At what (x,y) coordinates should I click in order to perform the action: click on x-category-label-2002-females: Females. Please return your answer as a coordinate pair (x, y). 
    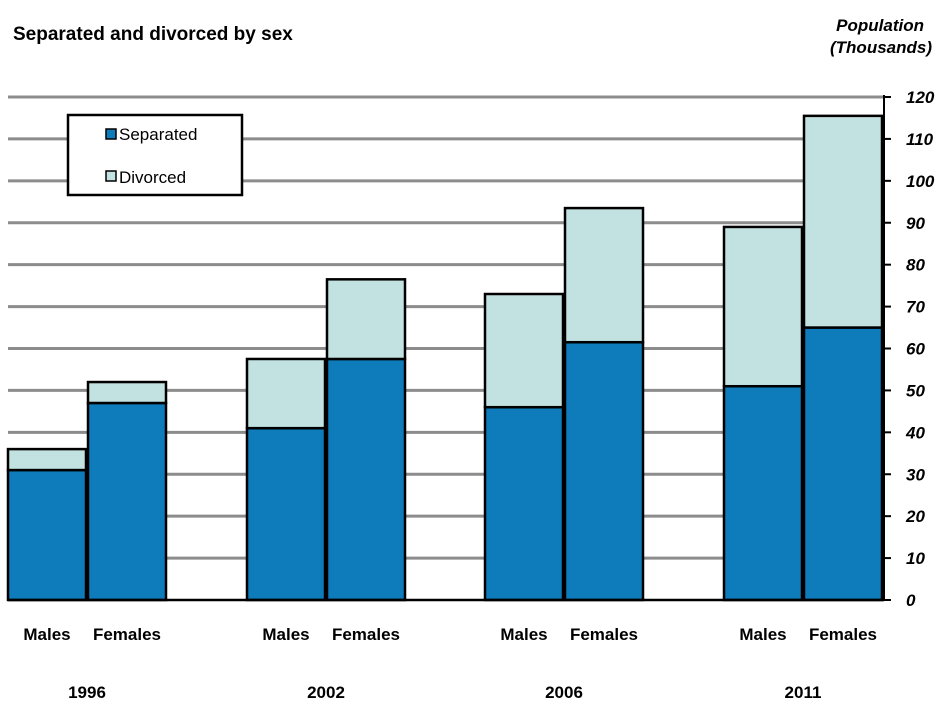
    Looking at the image, I should click on (366, 634).